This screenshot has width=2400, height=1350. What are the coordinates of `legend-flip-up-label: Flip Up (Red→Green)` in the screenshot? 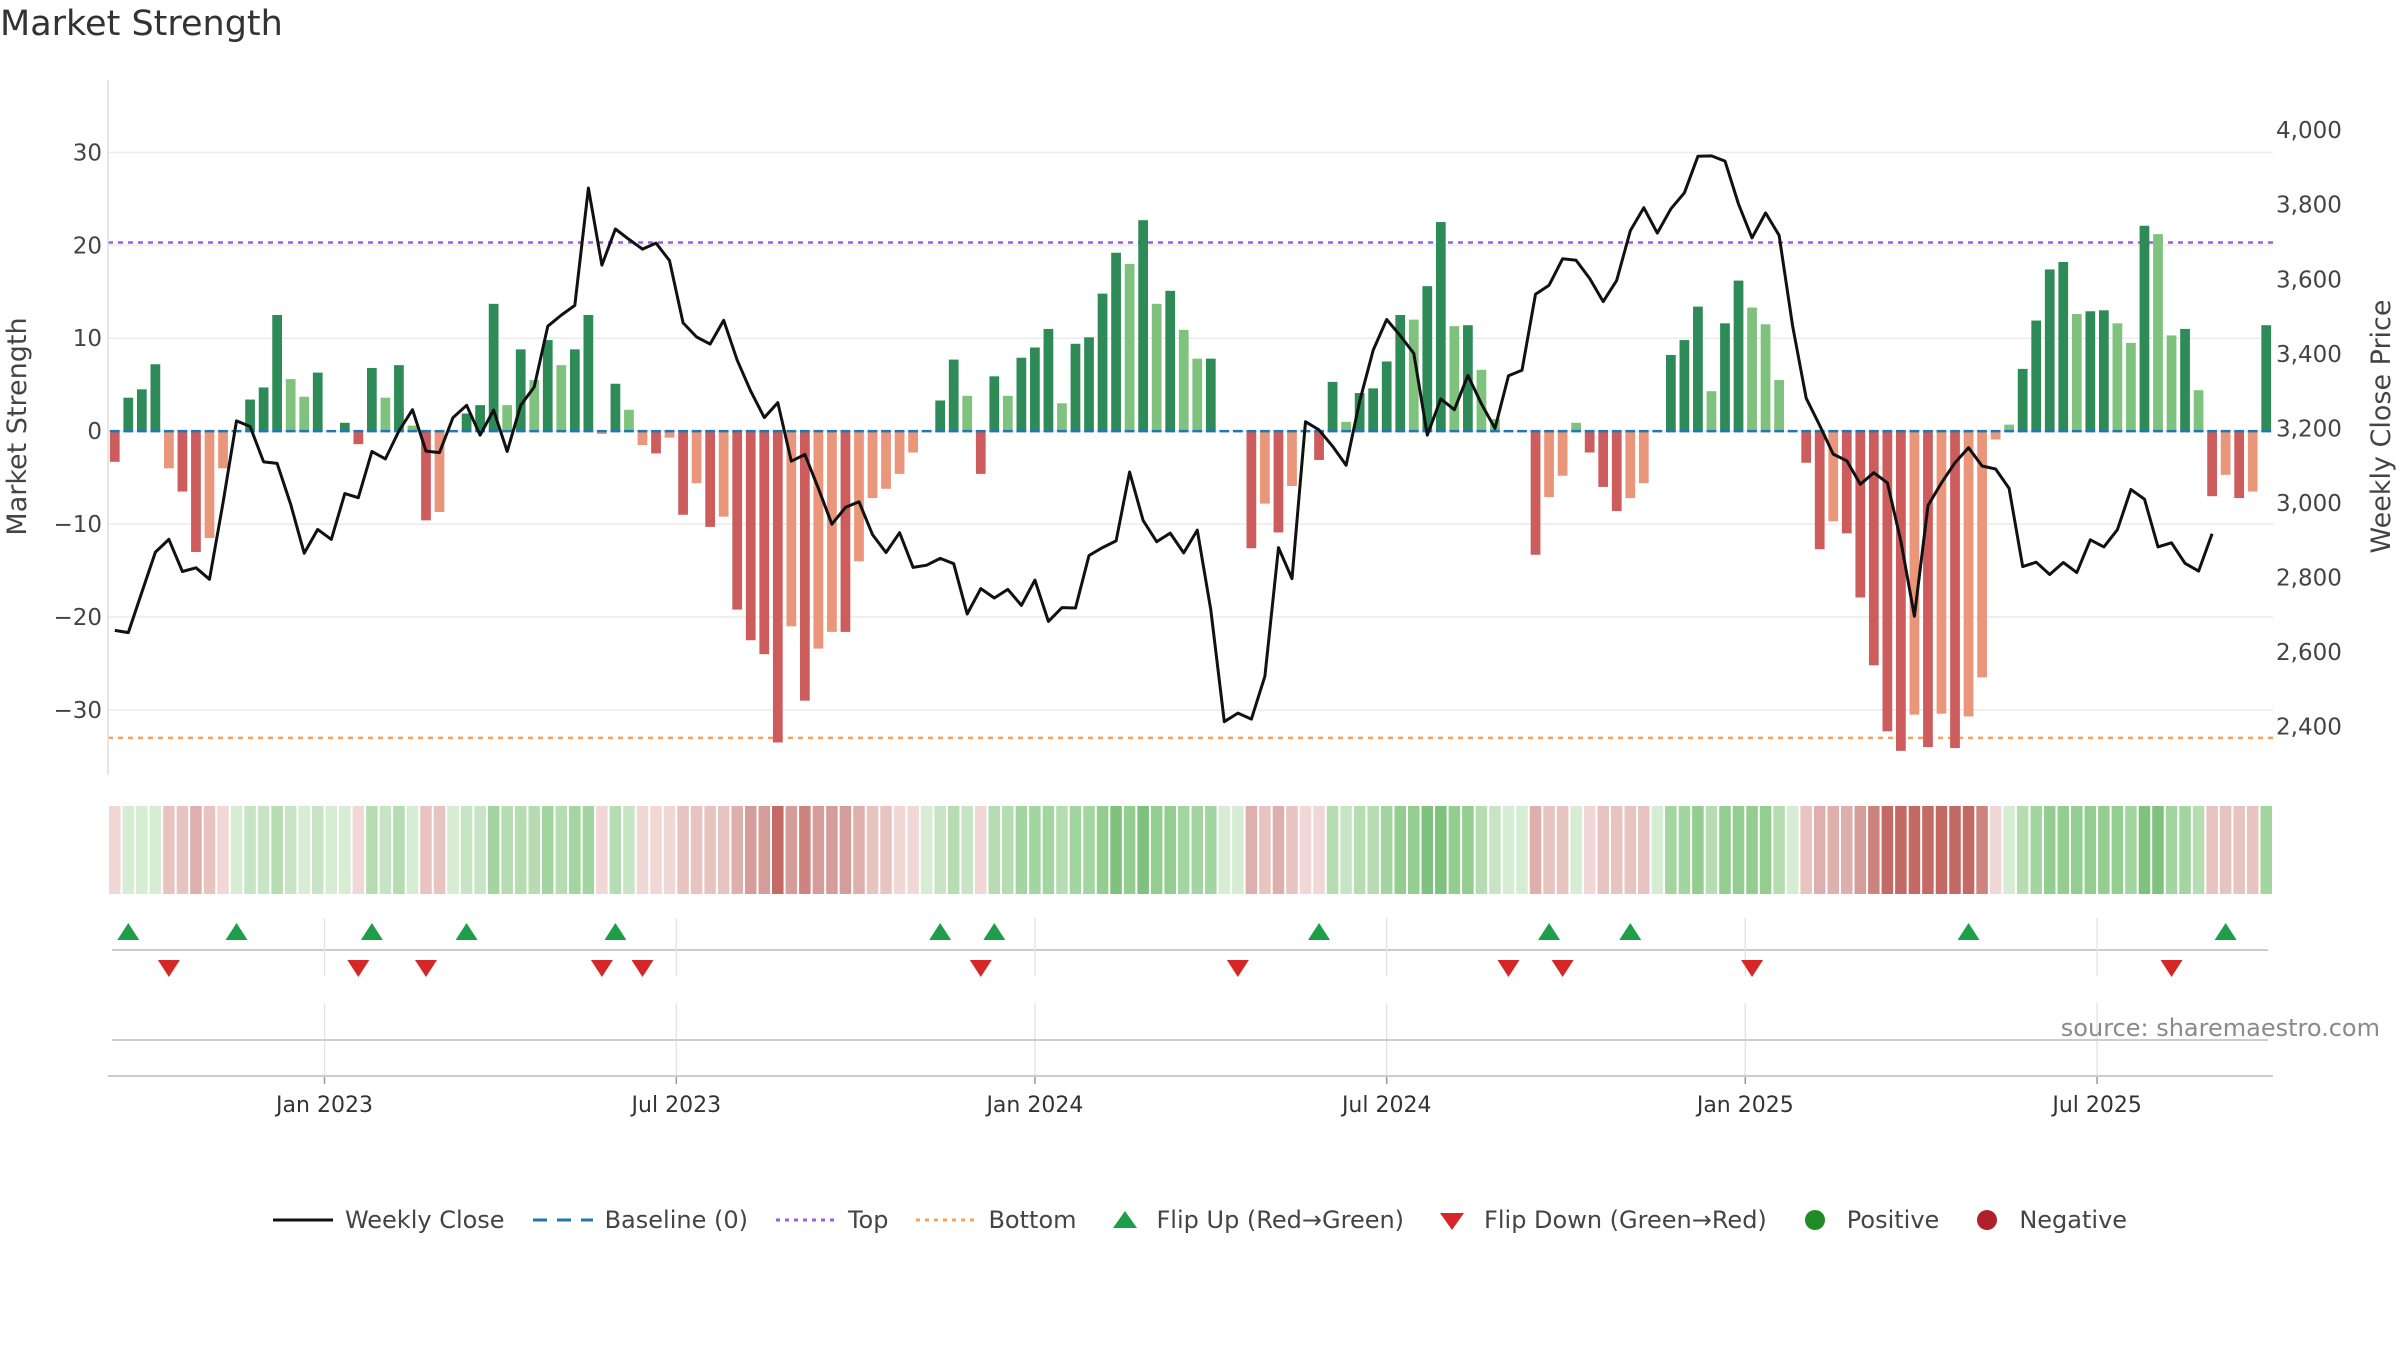 It's located at (1280, 1220).